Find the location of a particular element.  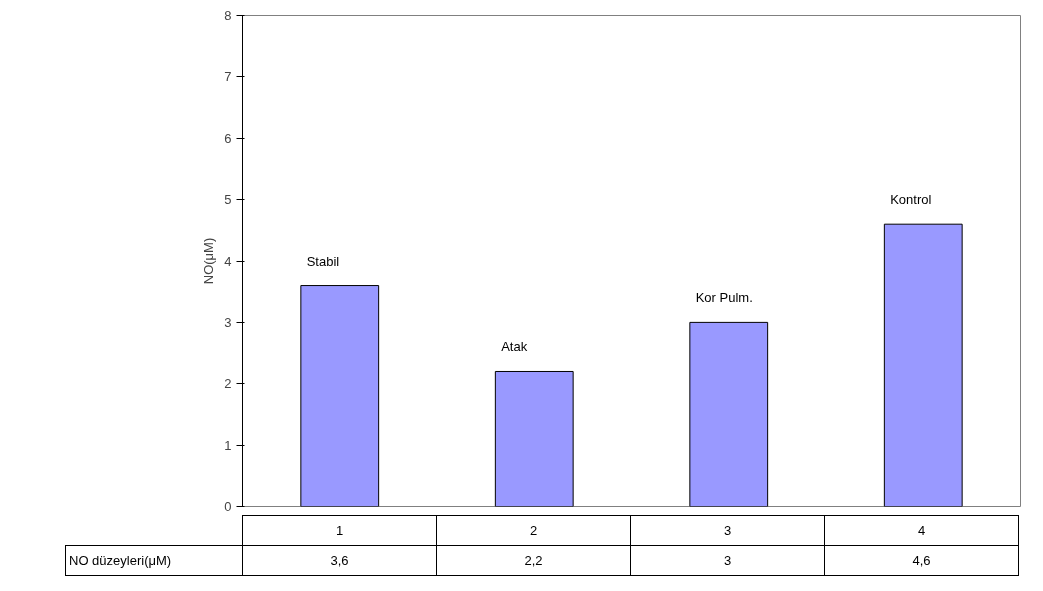

y-tick-label: 4 is located at coordinates (228, 261).